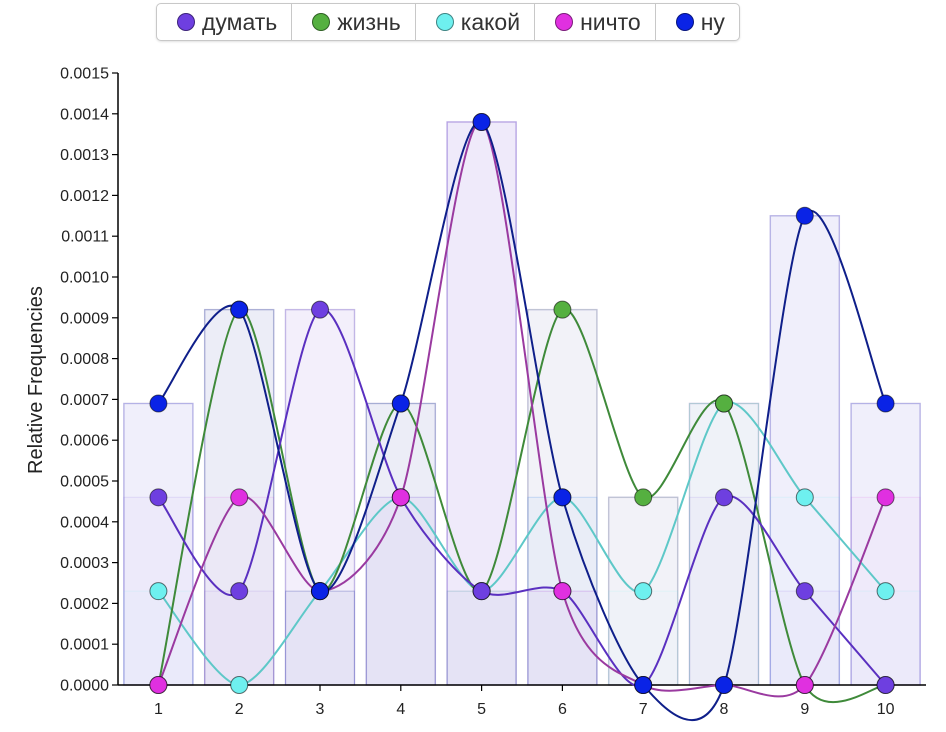 The height and width of the screenshot is (732, 946). I want to click on legend-label: ну, so click(712, 21).